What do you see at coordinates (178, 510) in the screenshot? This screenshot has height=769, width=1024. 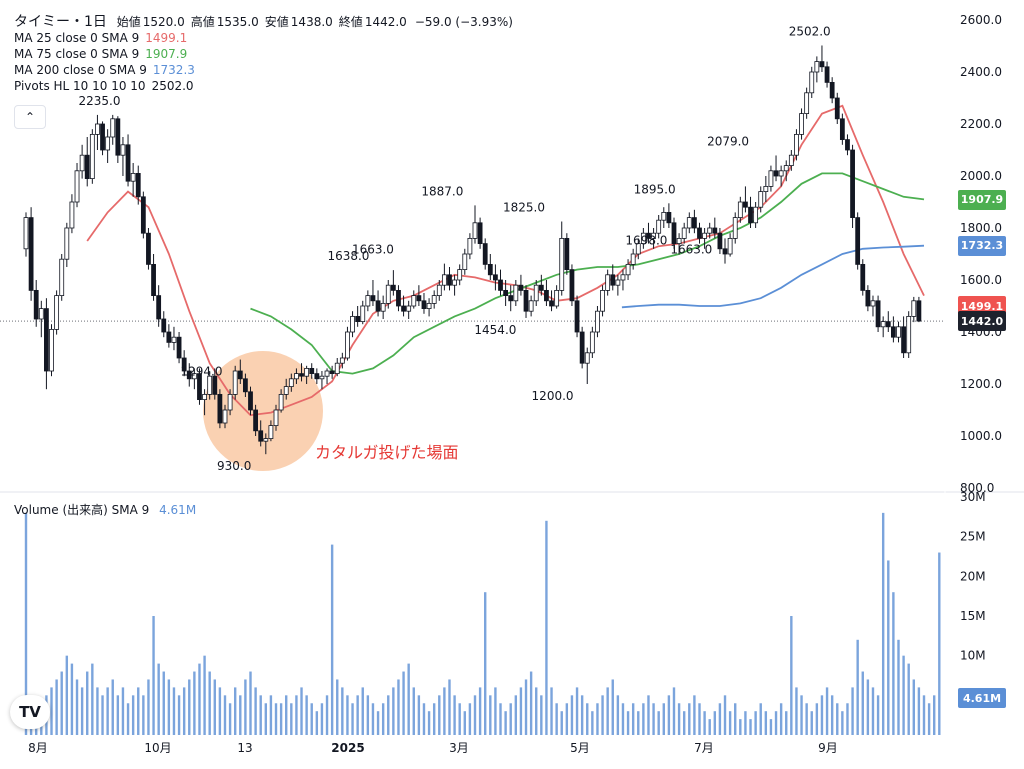 I see `volume-value: 4.61M` at bounding box center [178, 510].